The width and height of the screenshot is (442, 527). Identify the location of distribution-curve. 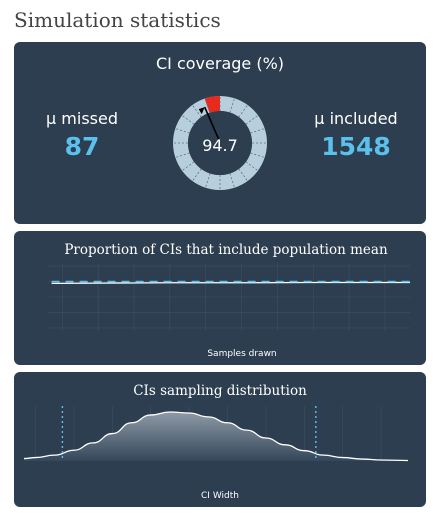
(216, 436).